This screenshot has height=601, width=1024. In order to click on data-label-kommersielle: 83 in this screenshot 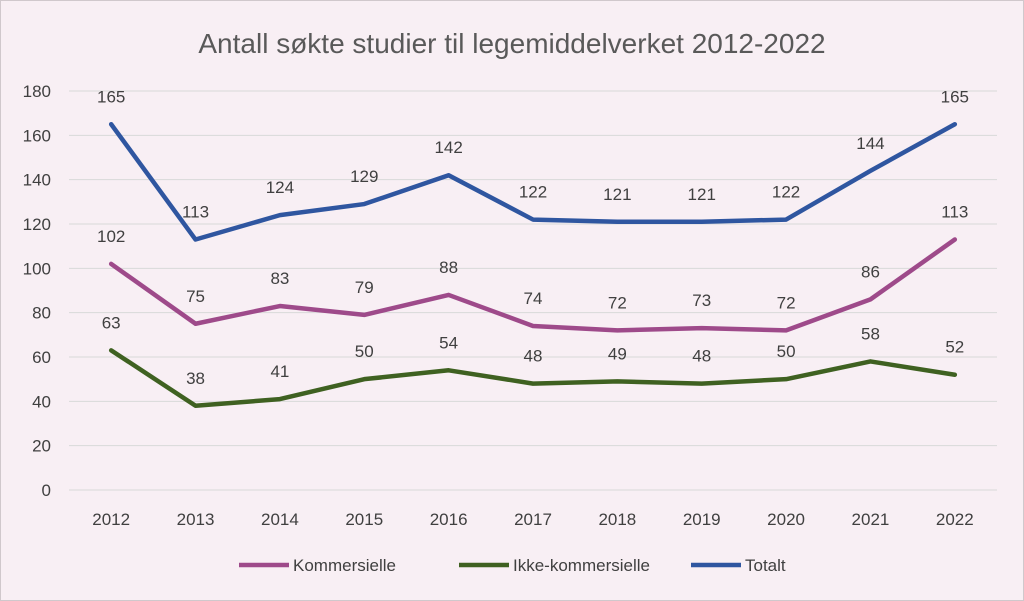, I will do `click(279, 278)`.